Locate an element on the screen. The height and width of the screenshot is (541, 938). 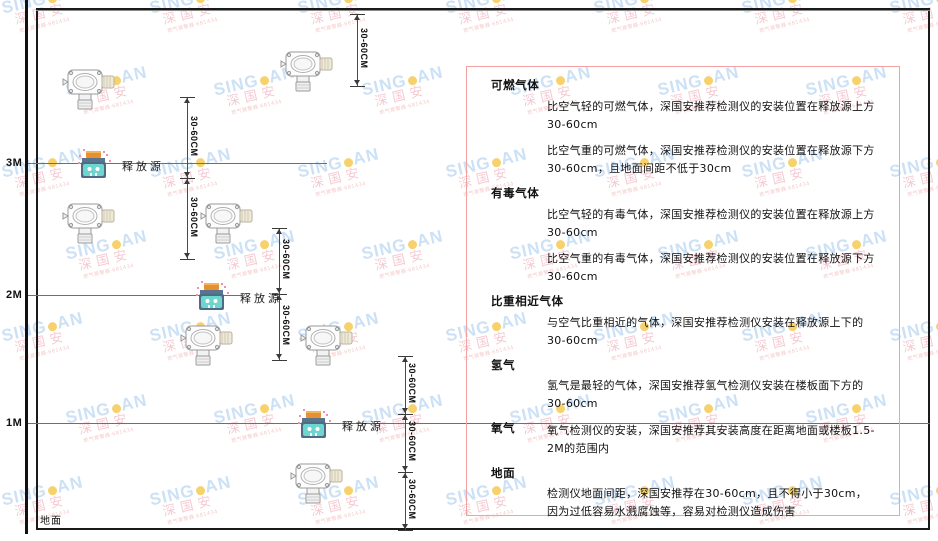
note-paragraph: 氧气检测仪的安装，深国安推荐其安装高度在距离地面或楼板1.5-2M的范围内 is located at coordinates (711, 439).